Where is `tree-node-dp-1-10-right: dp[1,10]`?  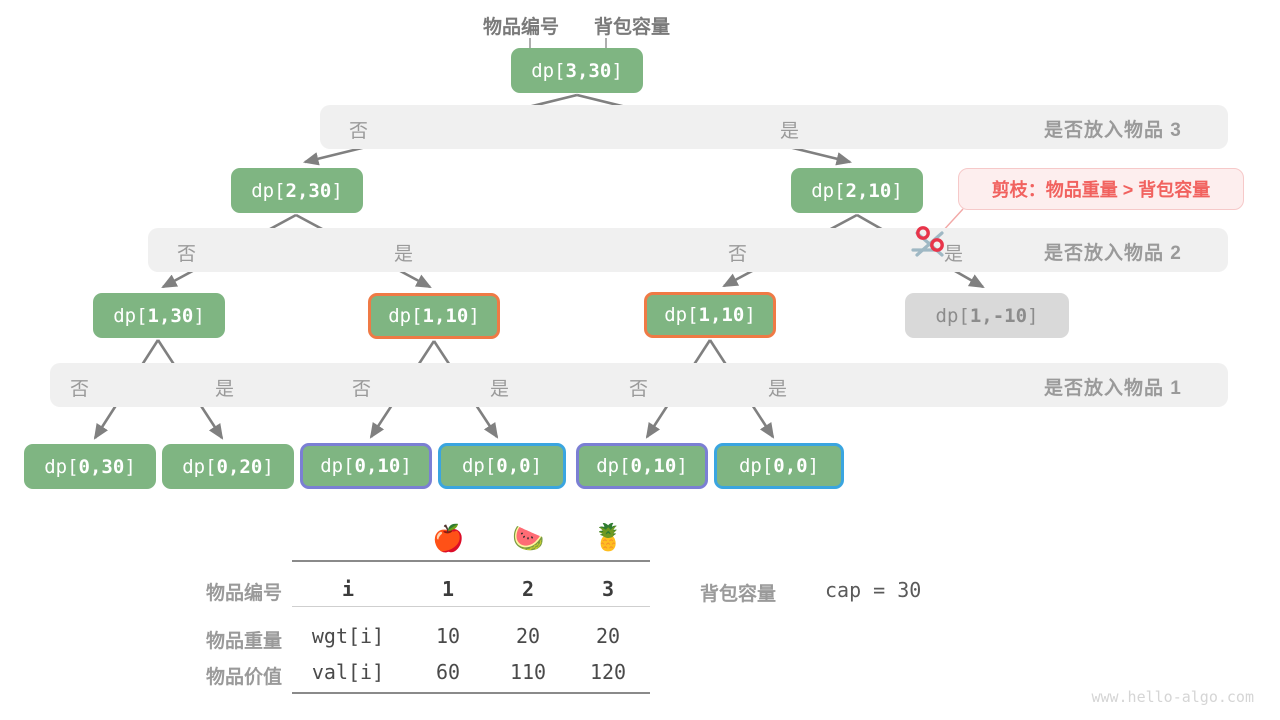
tree-node-dp-1-10-right: dp[1,10] is located at coordinates (710, 315).